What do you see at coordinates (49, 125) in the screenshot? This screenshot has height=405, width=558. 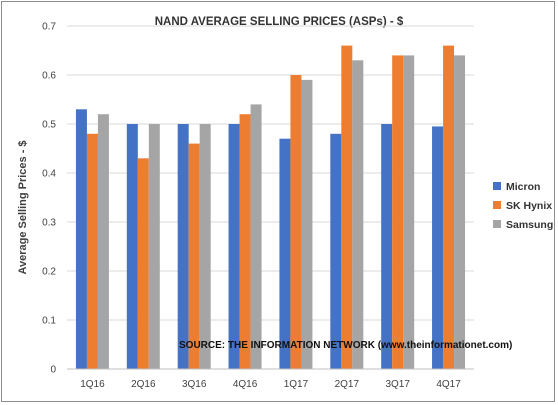 I see `y-tick-label: 0.5` at bounding box center [49, 125].